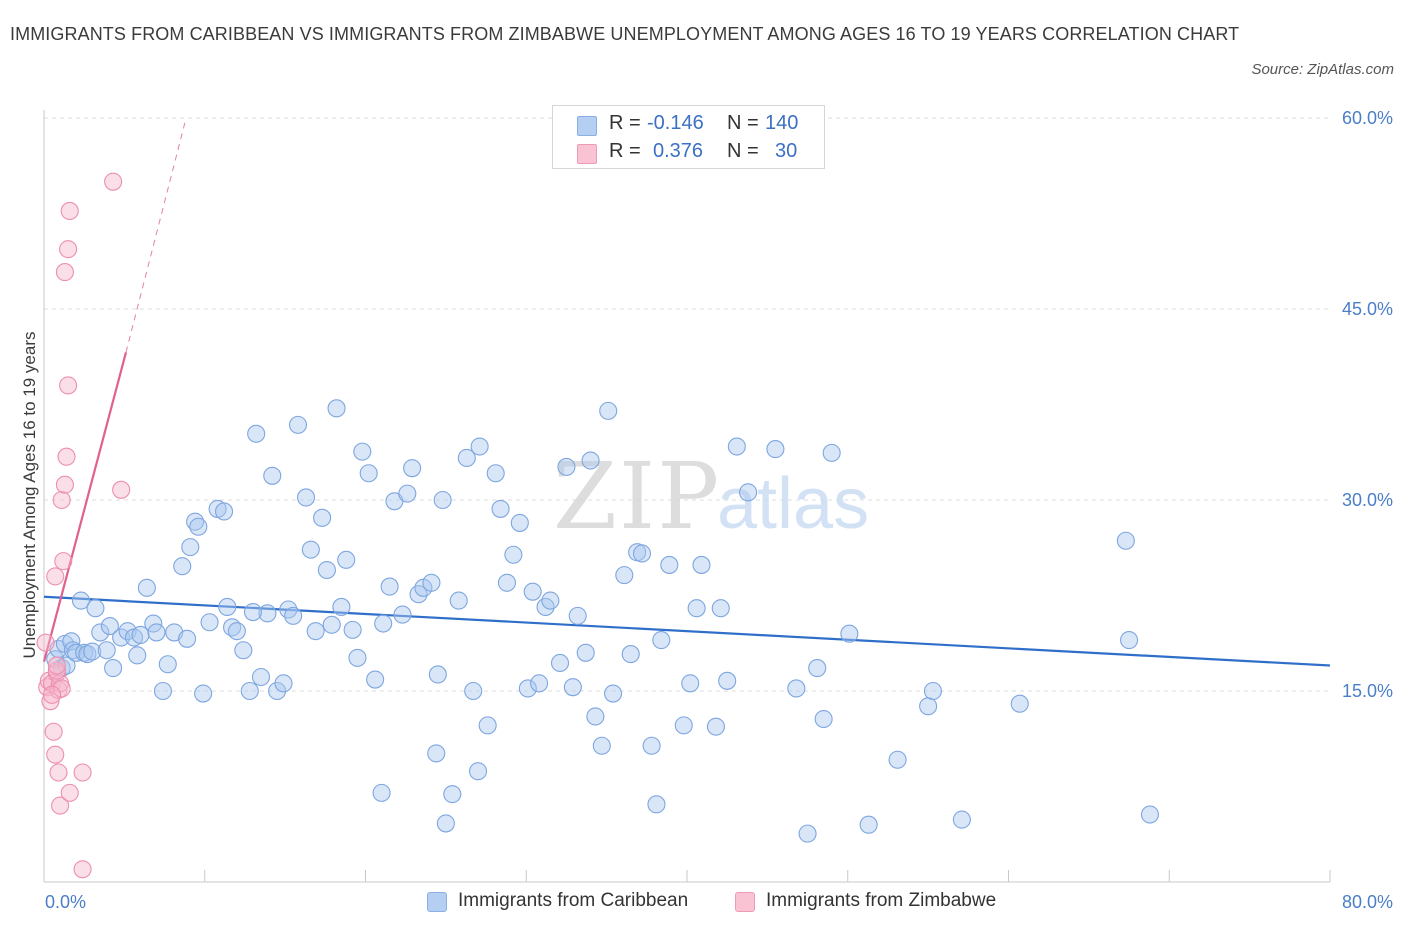 This screenshot has height=930, width=1406. I want to click on x-tick-label-min: 0.0%, so click(65, 902).